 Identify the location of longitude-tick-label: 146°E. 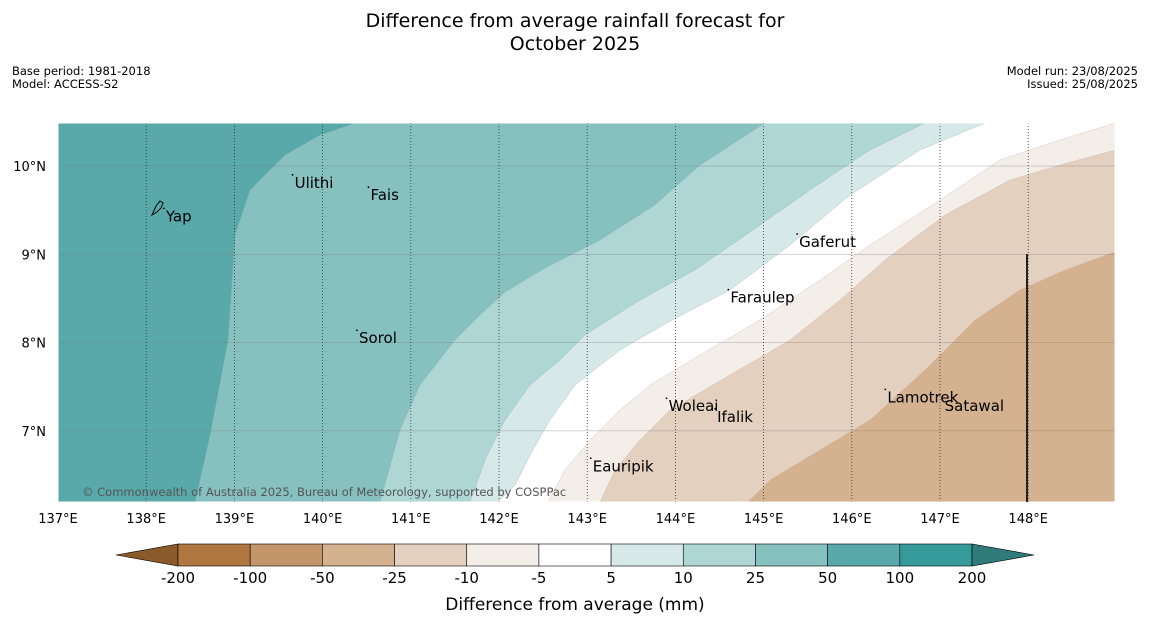
(852, 519).